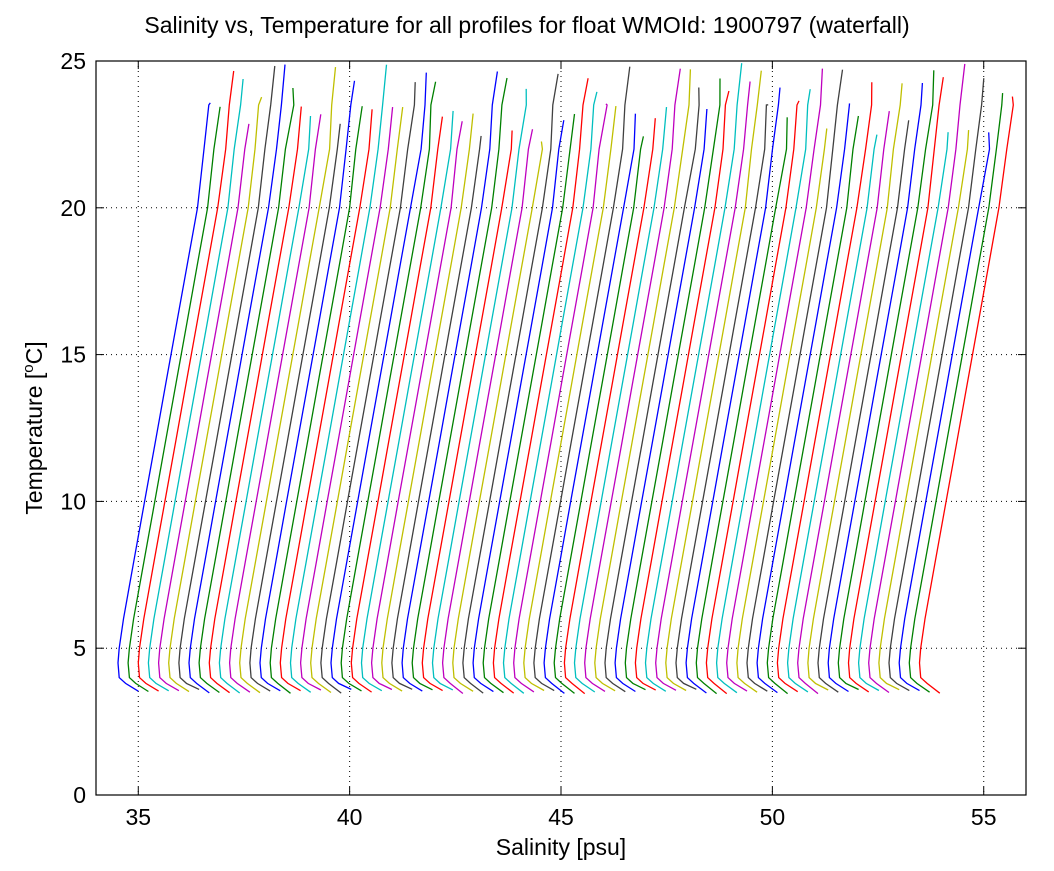  What do you see at coordinates (773, 817) in the screenshot?
I see `x-tick-label: 50` at bounding box center [773, 817].